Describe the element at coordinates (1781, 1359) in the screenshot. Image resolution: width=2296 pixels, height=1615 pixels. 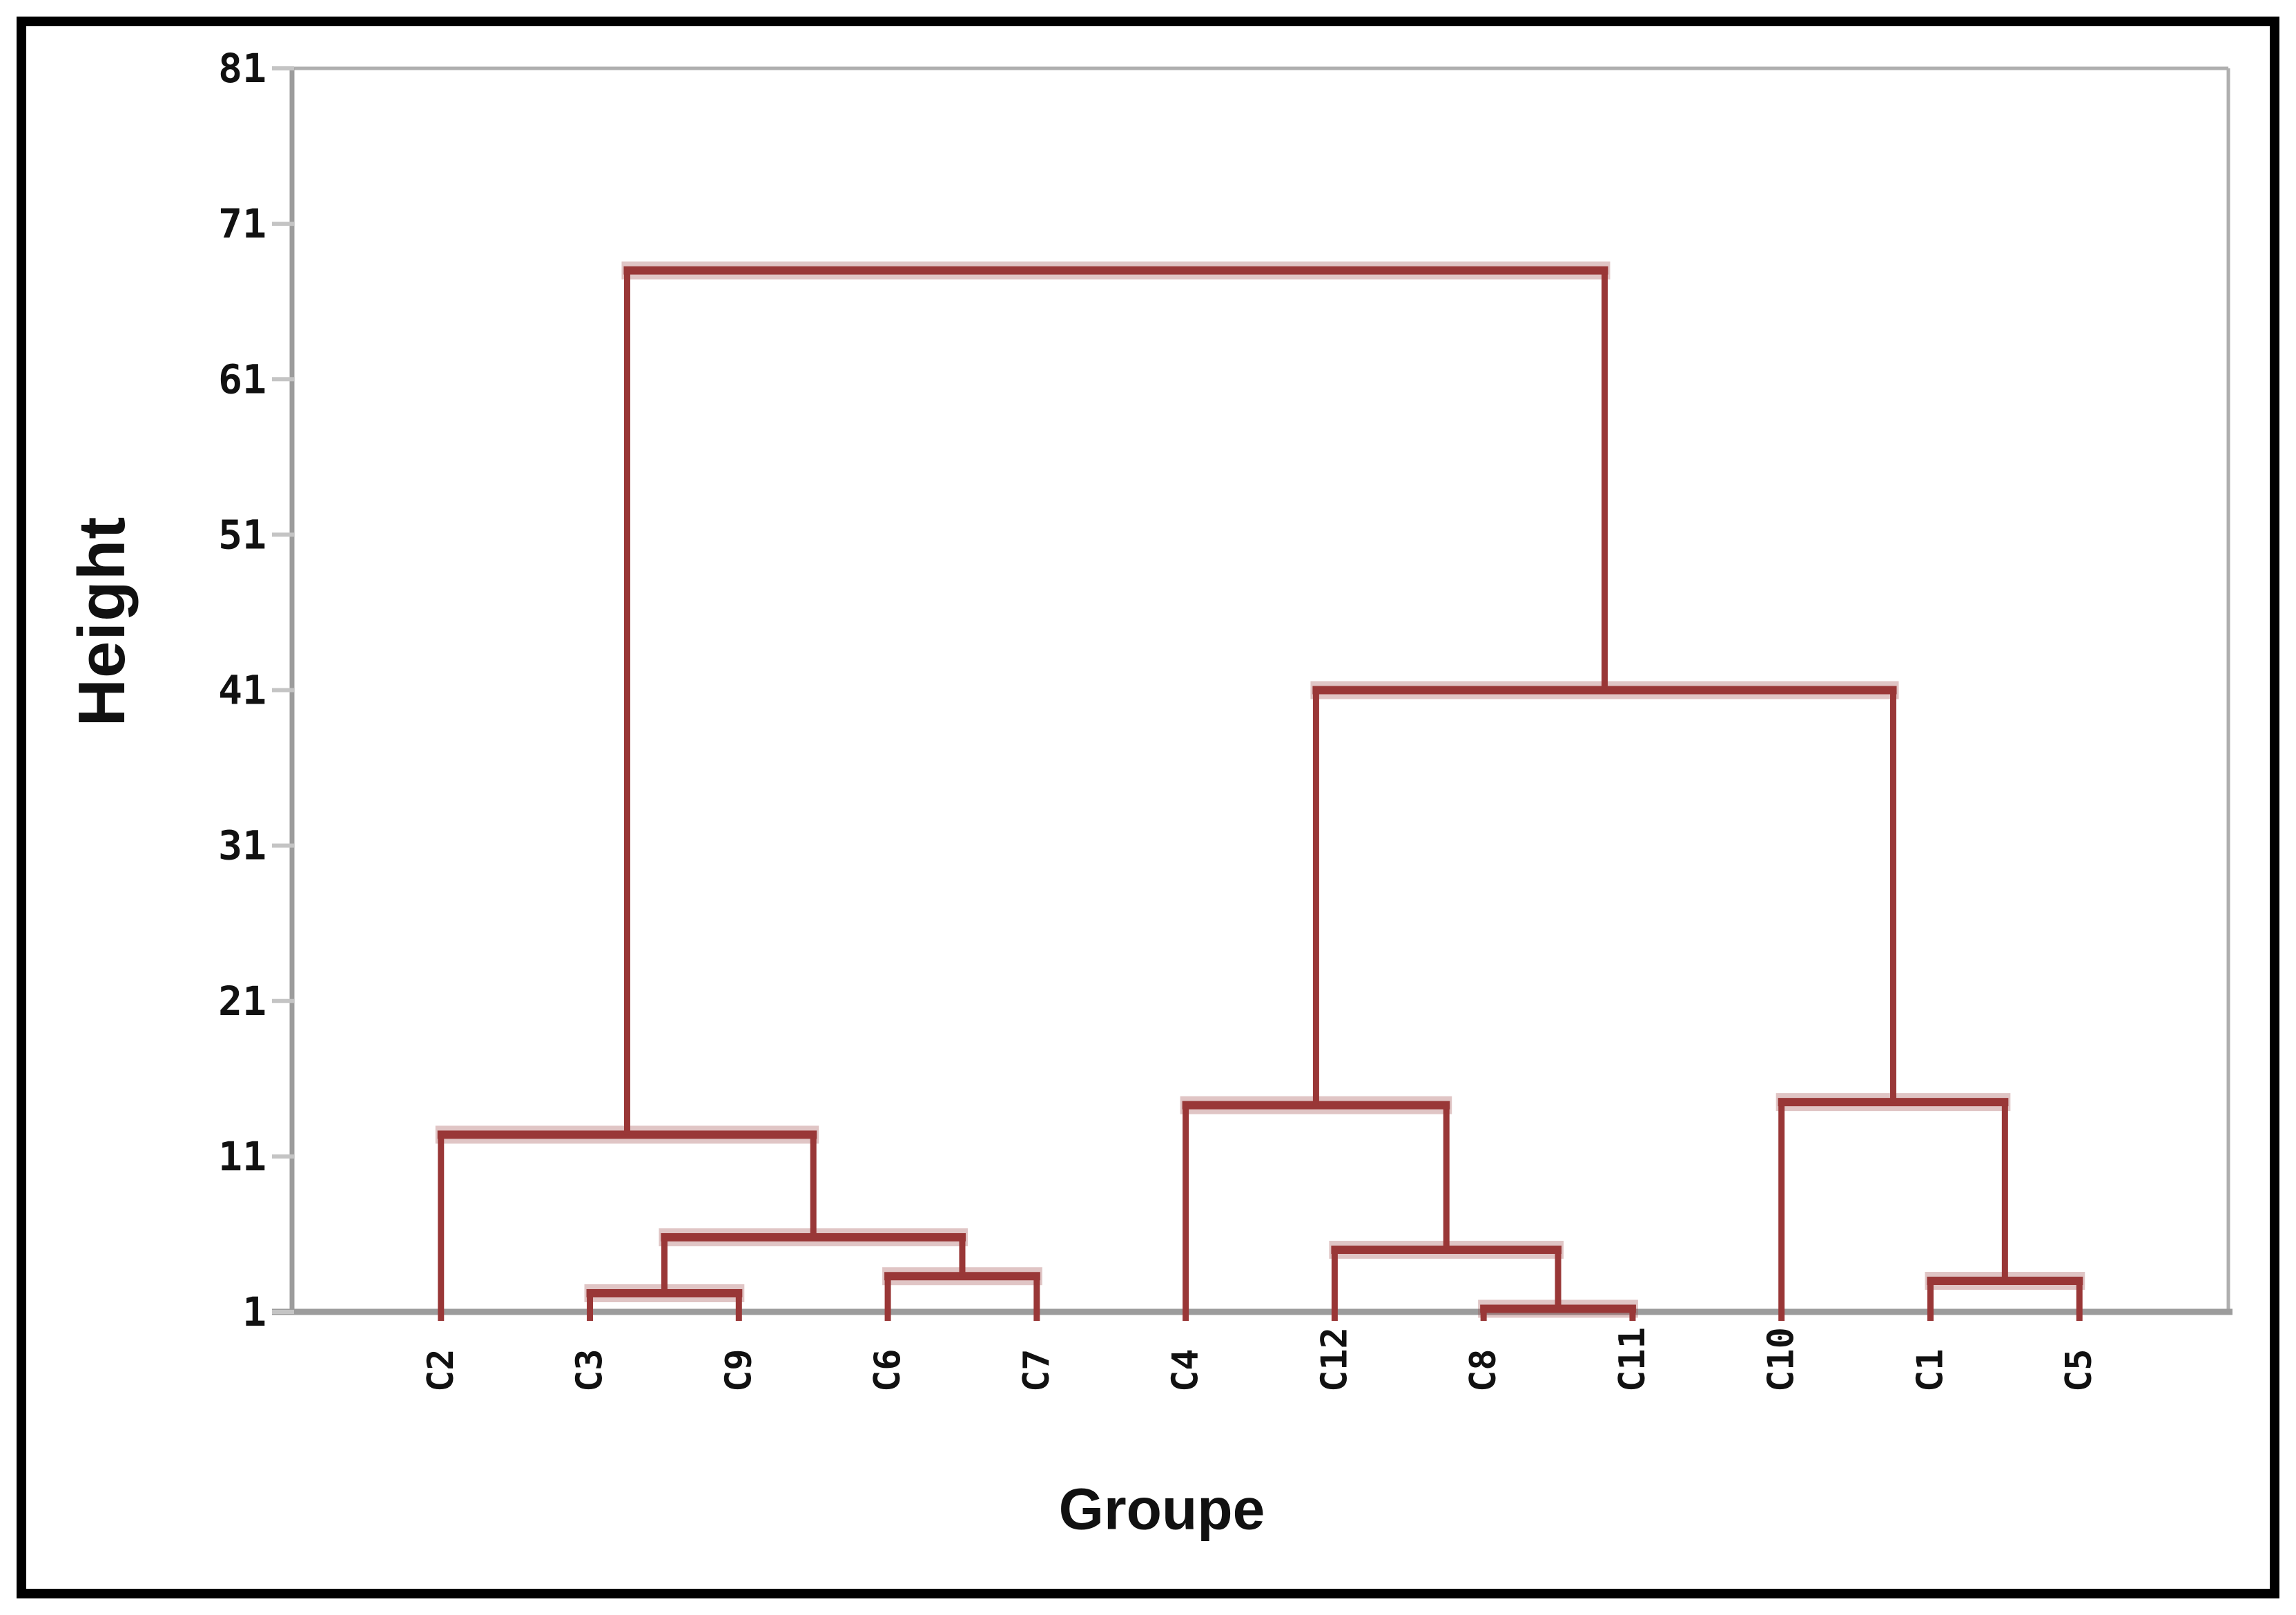
I see `leaf-label: C10` at that location.